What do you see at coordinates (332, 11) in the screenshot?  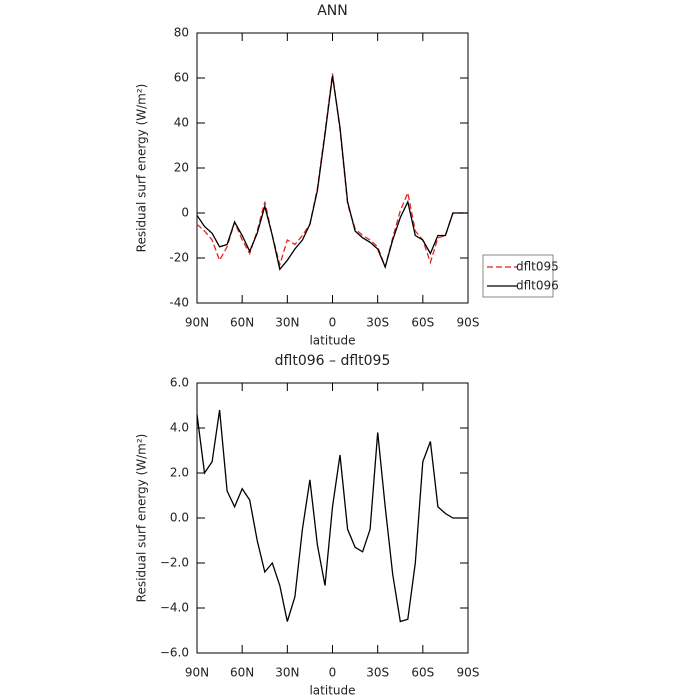 I see `chart-title: ANN` at bounding box center [332, 11].